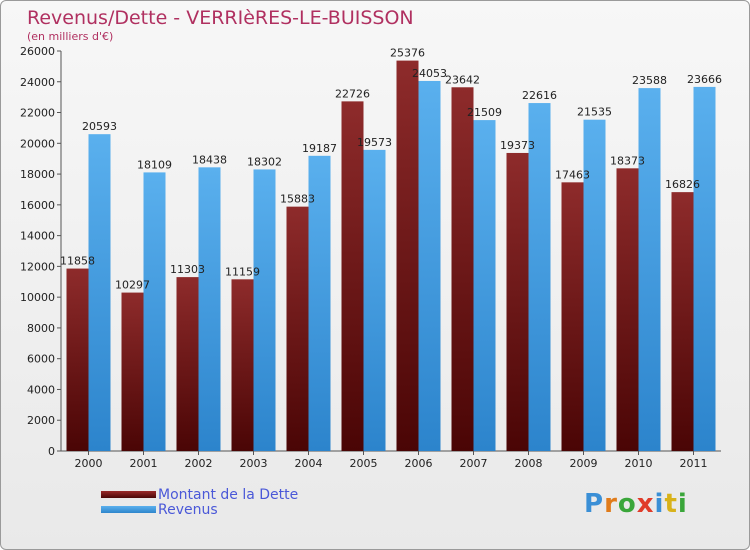 Image resolution: width=750 pixels, height=550 pixels. I want to click on y-tick-label: 2000, so click(41, 420).